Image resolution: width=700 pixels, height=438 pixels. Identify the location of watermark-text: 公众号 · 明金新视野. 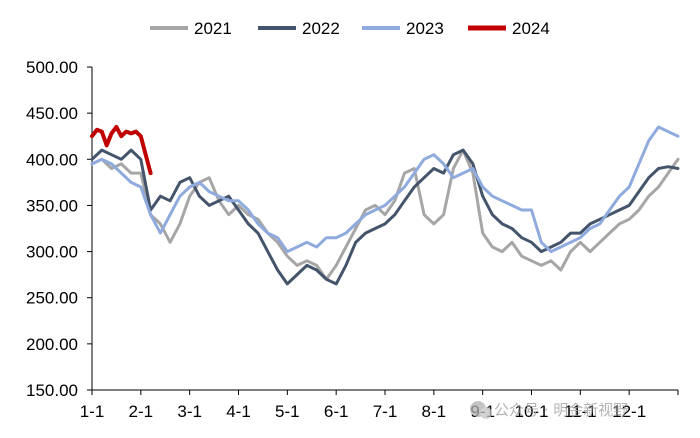
(561, 410).